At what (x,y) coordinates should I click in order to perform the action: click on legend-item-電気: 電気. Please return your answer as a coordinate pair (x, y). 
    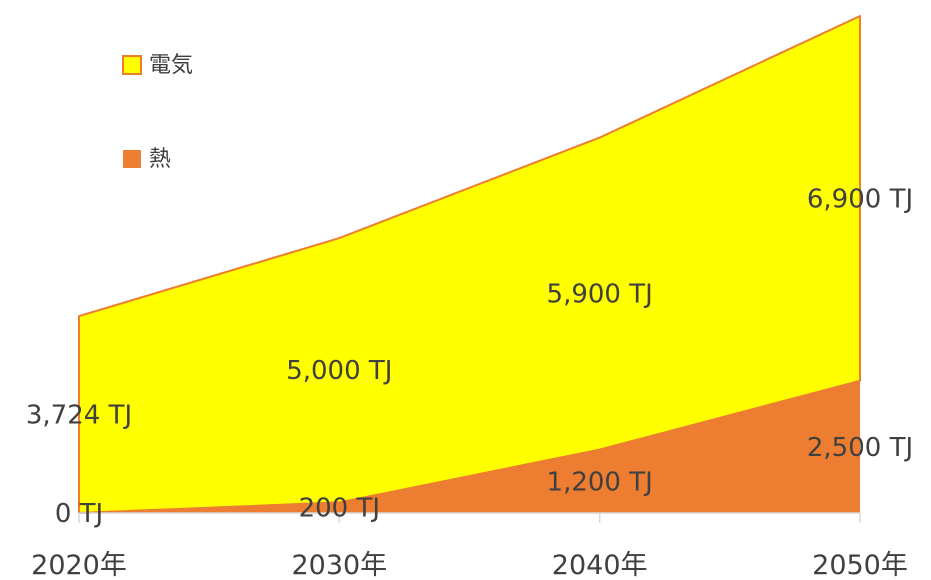
    Looking at the image, I should click on (157, 65).